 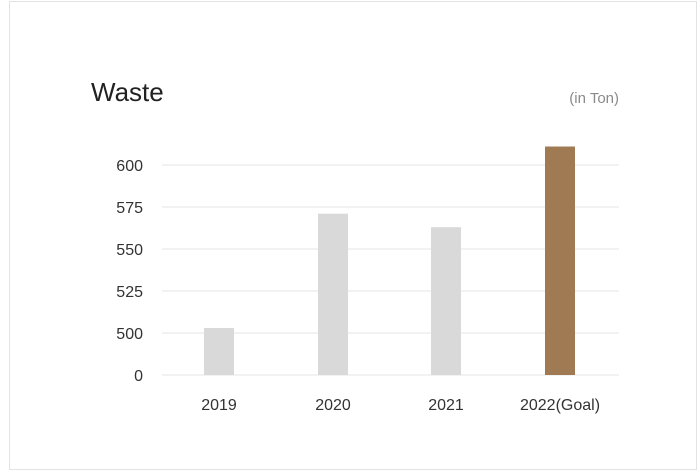 I want to click on y-tick-label: 500, so click(x=129, y=334).